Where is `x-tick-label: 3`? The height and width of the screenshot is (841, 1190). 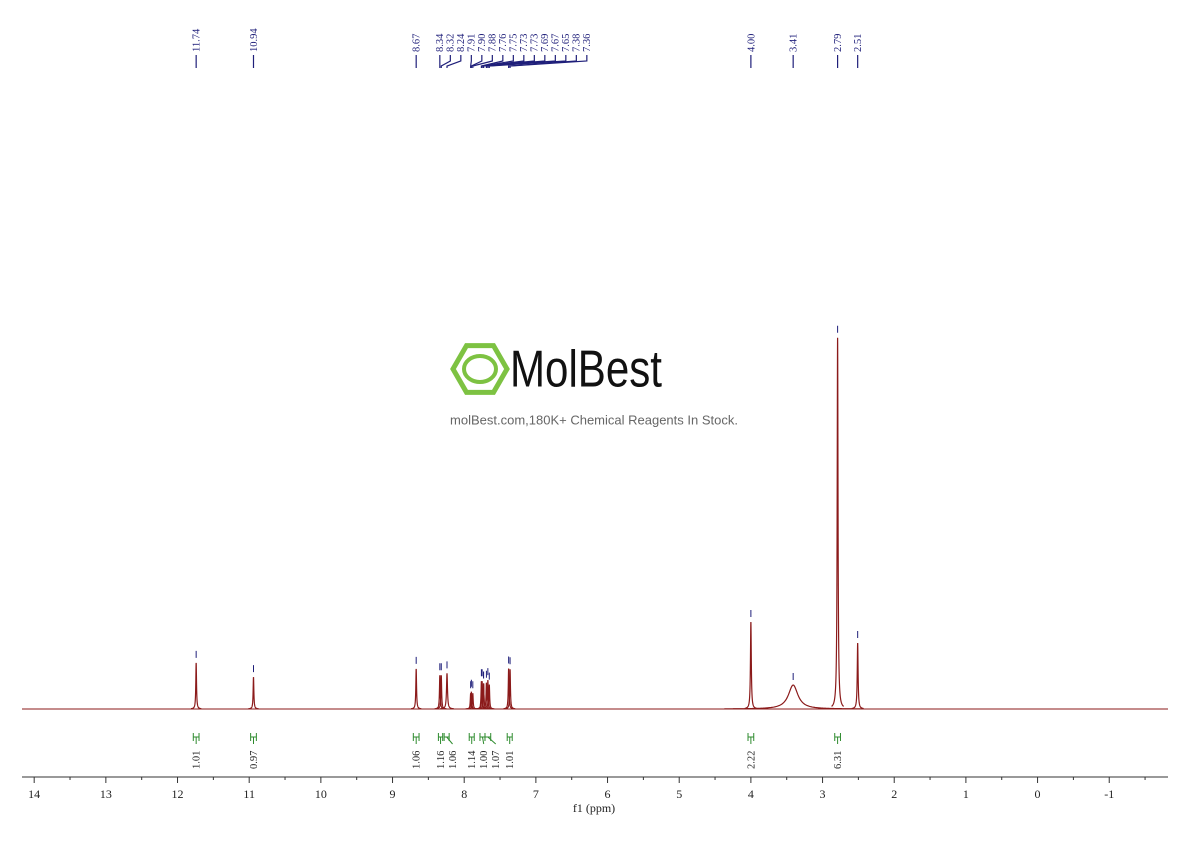 x-tick-label: 3 is located at coordinates (823, 794).